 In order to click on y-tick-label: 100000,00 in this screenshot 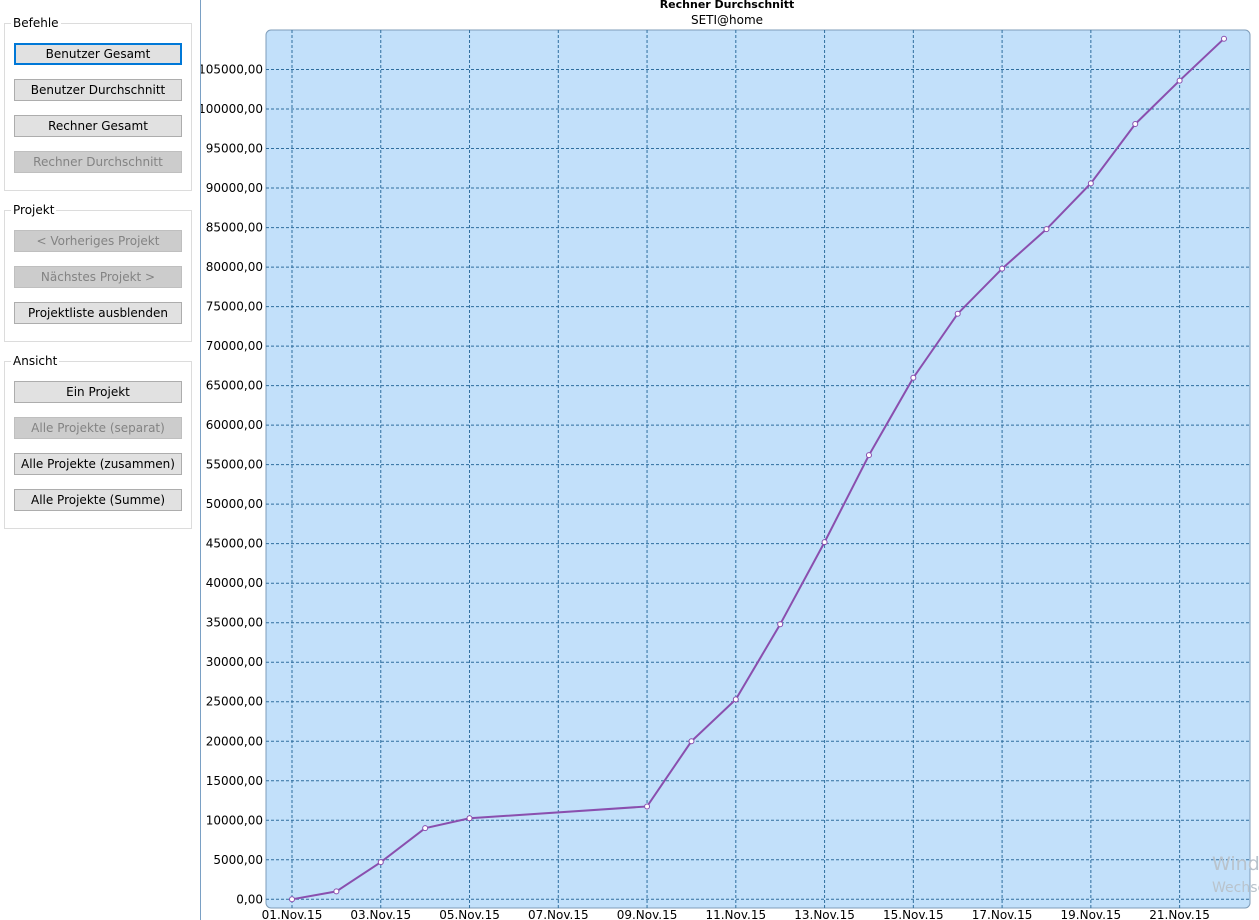, I will do `click(232, 109)`.